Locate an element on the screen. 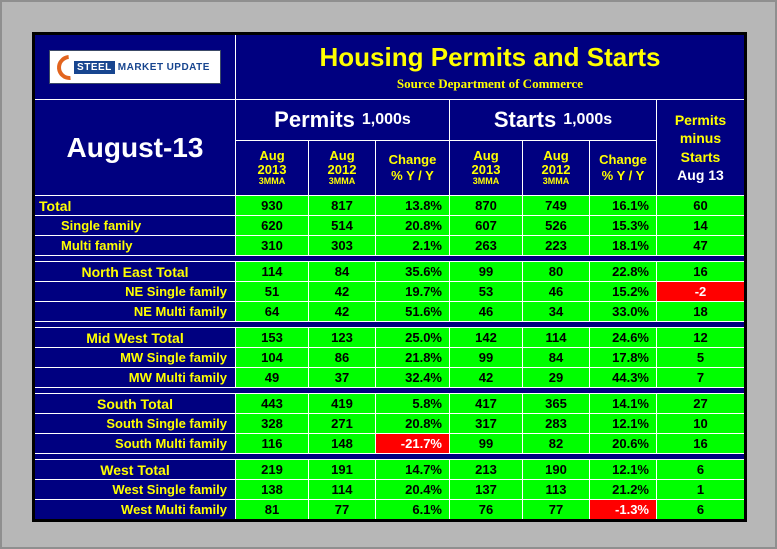  permits-aug2013: 310 is located at coordinates (272, 245).